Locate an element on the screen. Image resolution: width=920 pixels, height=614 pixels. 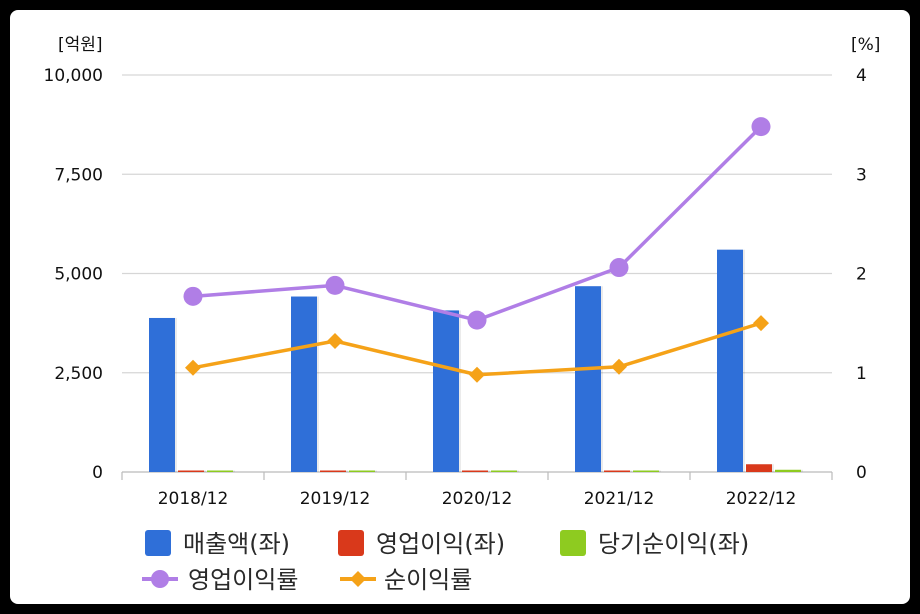
right-tick-label: 3 is located at coordinates (861, 175).